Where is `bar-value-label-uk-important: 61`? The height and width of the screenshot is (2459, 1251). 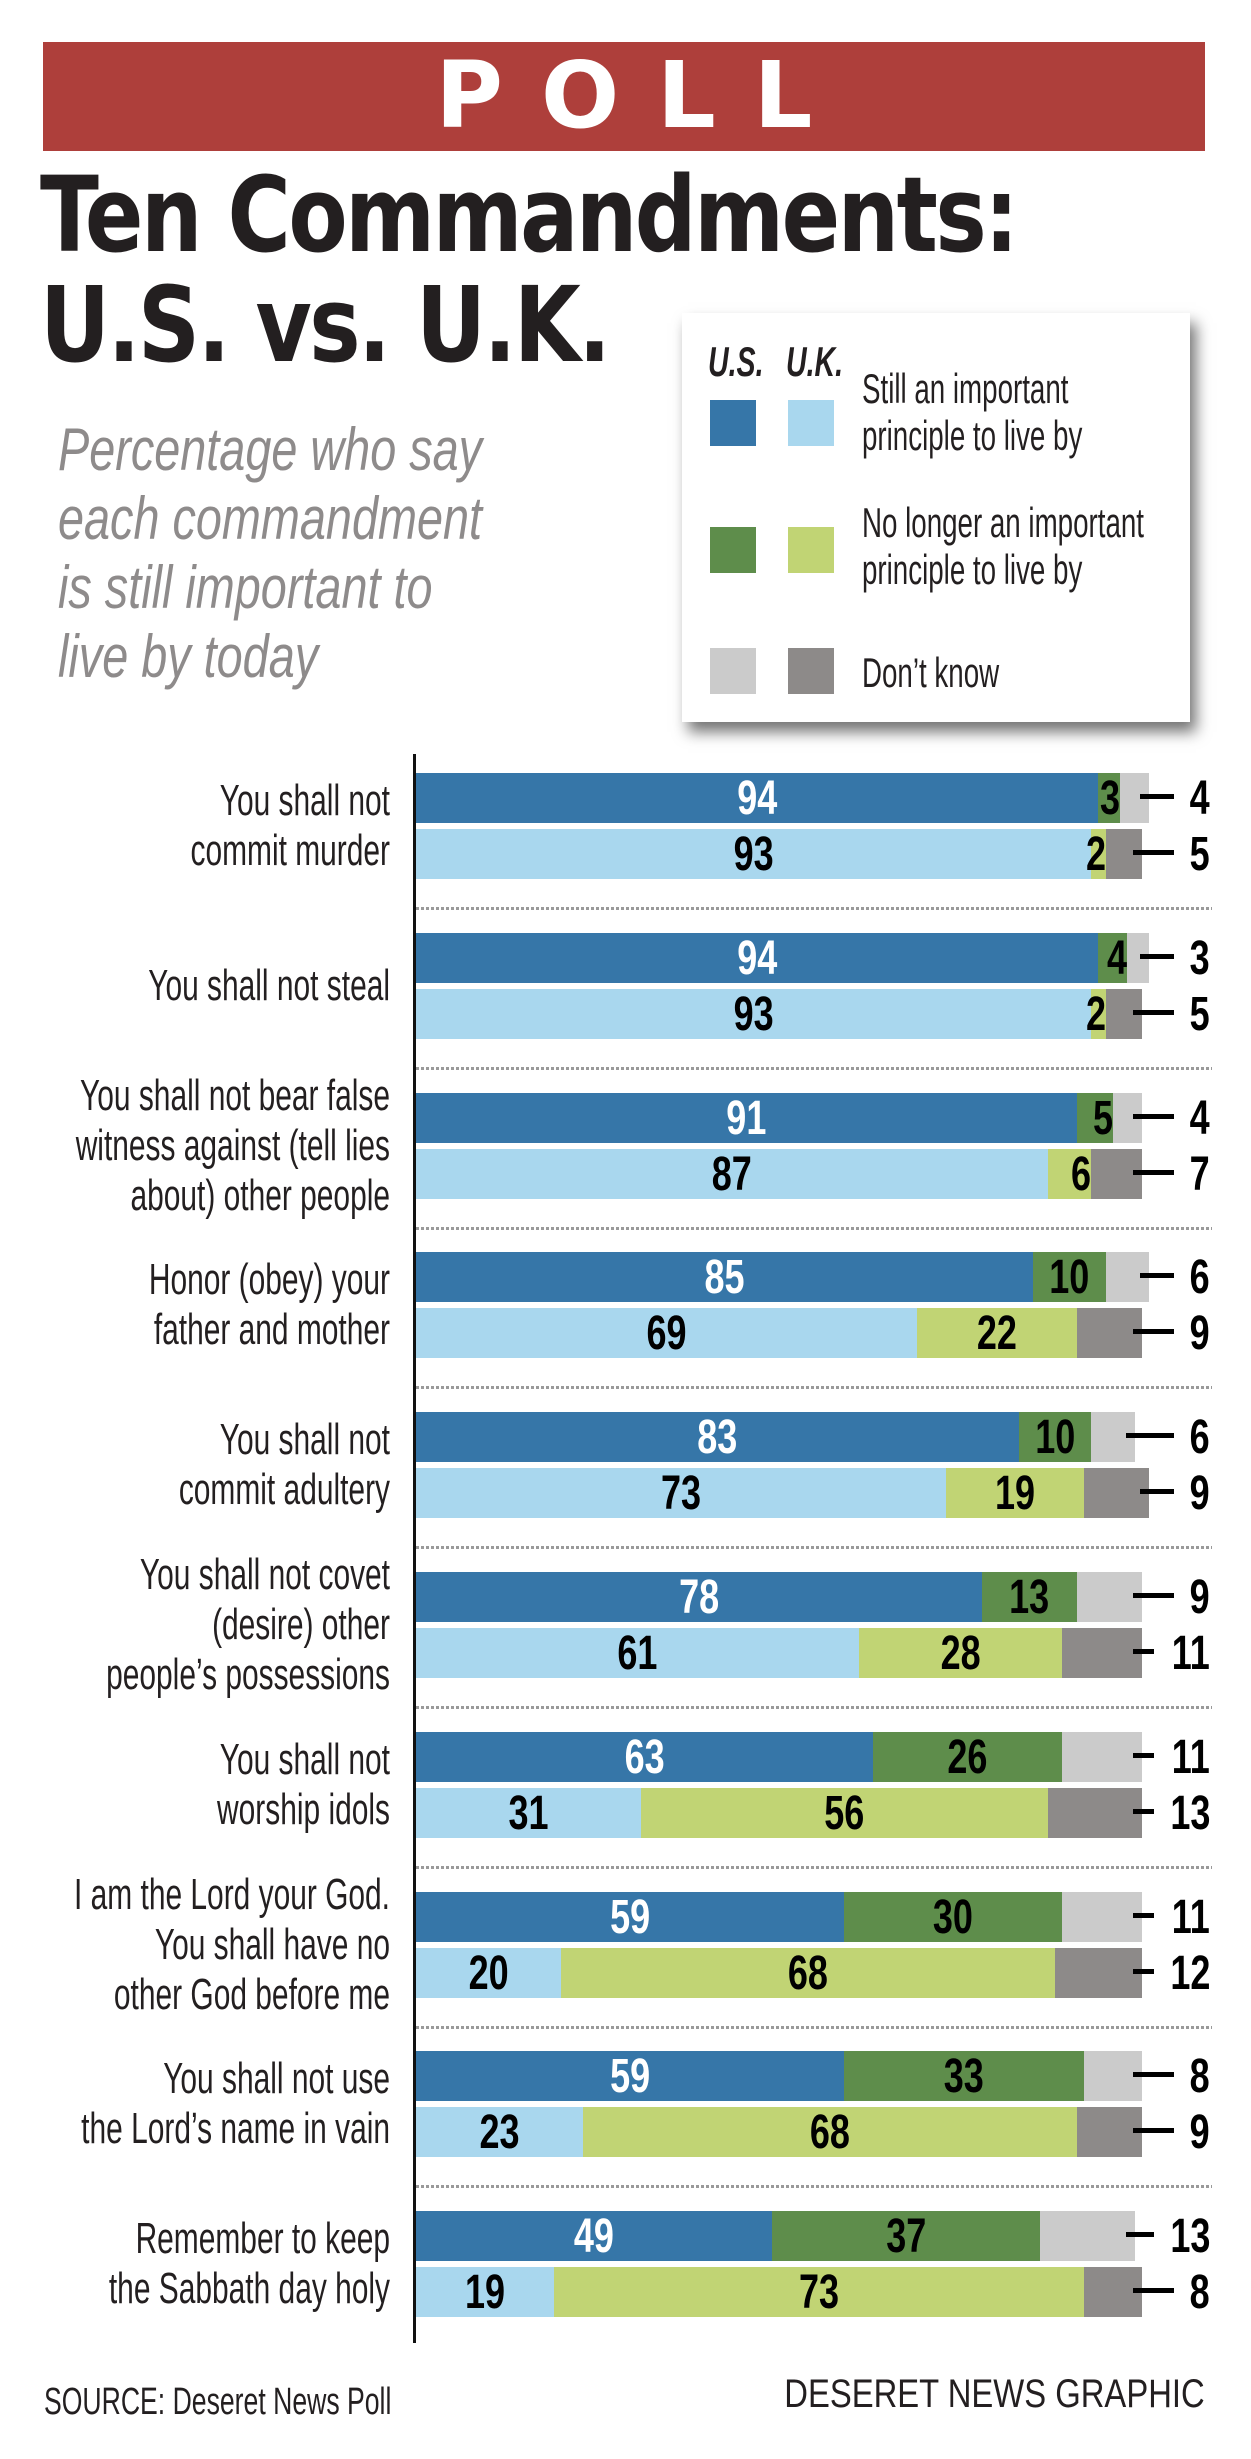
bar-value-label-uk-important: 61 is located at coordinates (637, 1653).